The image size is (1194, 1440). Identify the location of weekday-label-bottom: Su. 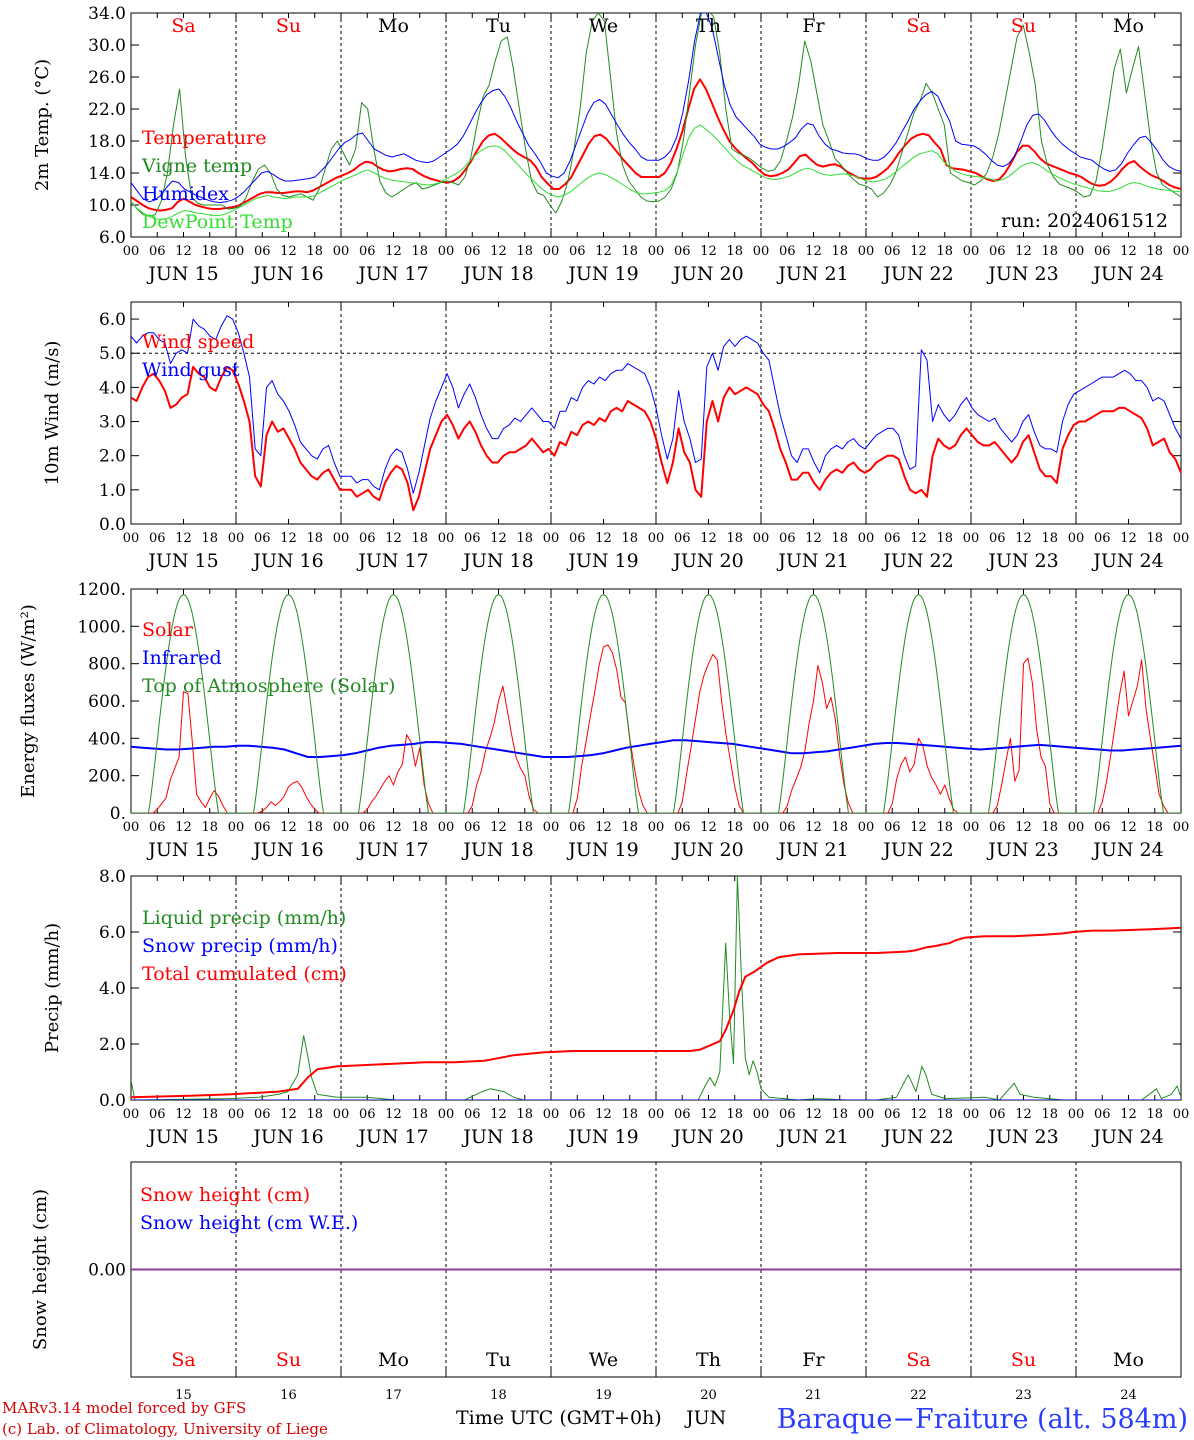
(1023, 1360).